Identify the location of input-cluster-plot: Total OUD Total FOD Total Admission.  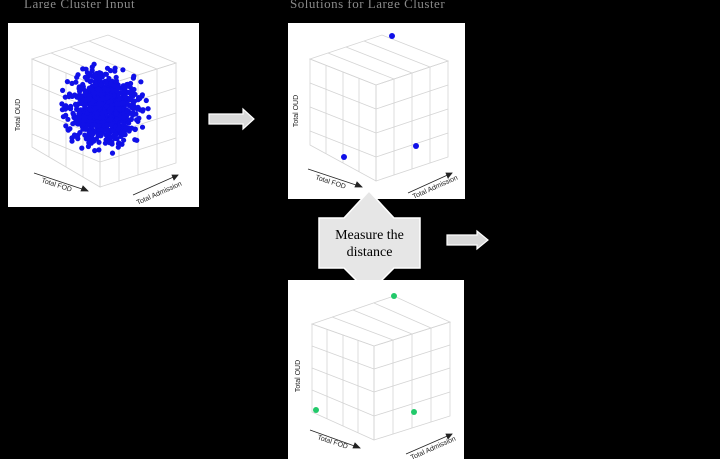
(103, 115).